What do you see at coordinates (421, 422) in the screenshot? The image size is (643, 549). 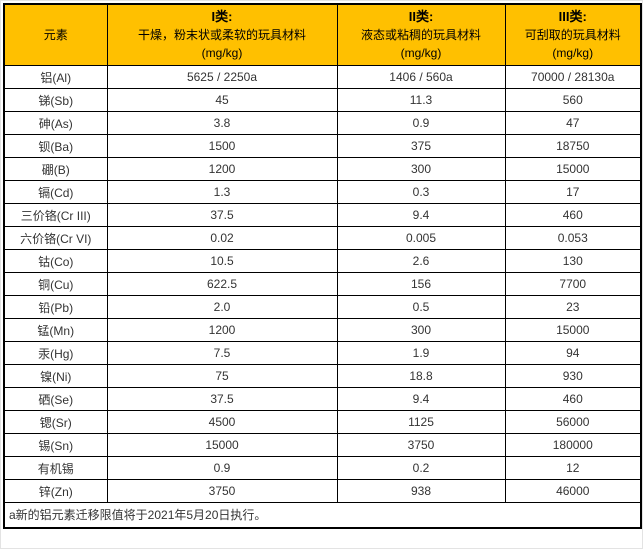 I see `class2-value-cell: 1125` at bounding box center [421, 422].